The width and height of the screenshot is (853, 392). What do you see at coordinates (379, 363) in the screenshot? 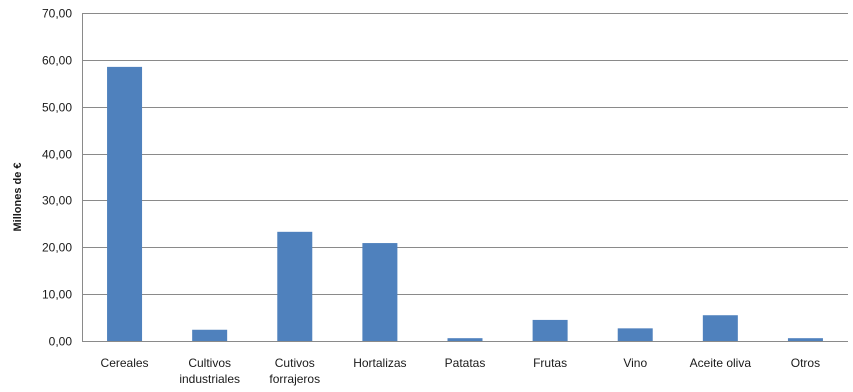
I see `x-tick-label: Hortalizas` at bounding box center [379, 363].